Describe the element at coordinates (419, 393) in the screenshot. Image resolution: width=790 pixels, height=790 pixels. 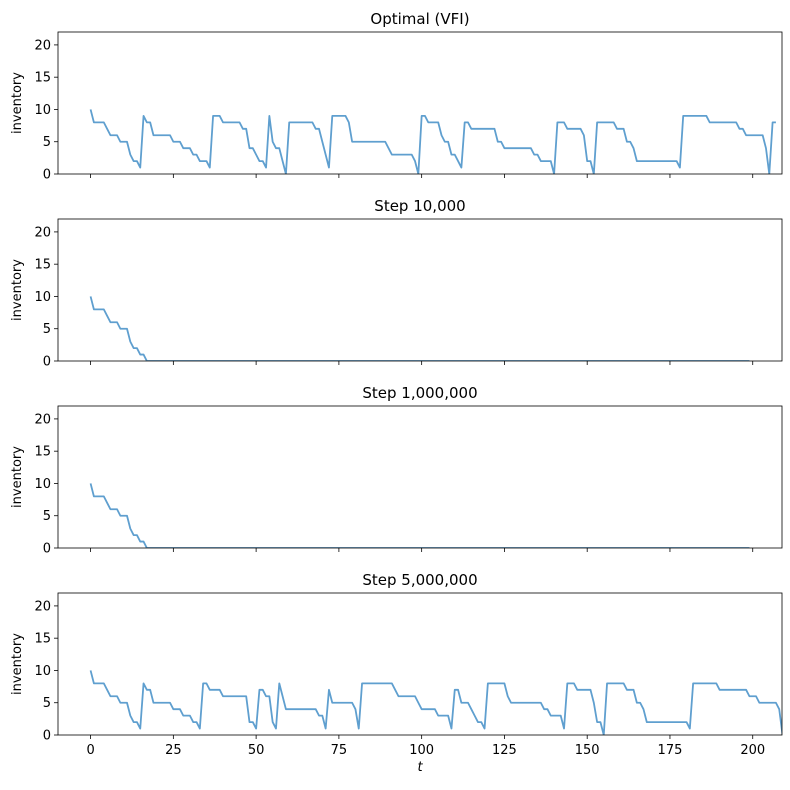
I see `subplot-title: Step 1,000,000` at that location.